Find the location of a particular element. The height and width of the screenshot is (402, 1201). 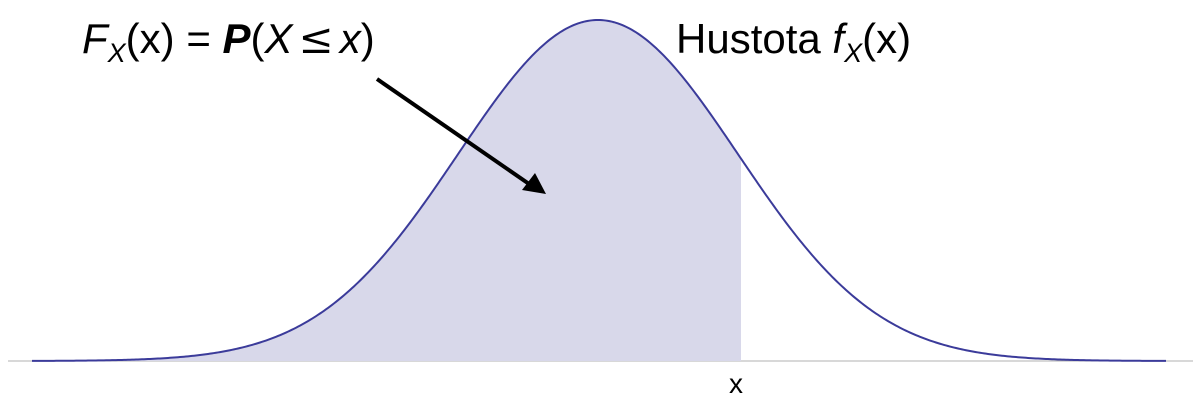

pdf-f-argument: (x) is located at coordinates (887, 38).